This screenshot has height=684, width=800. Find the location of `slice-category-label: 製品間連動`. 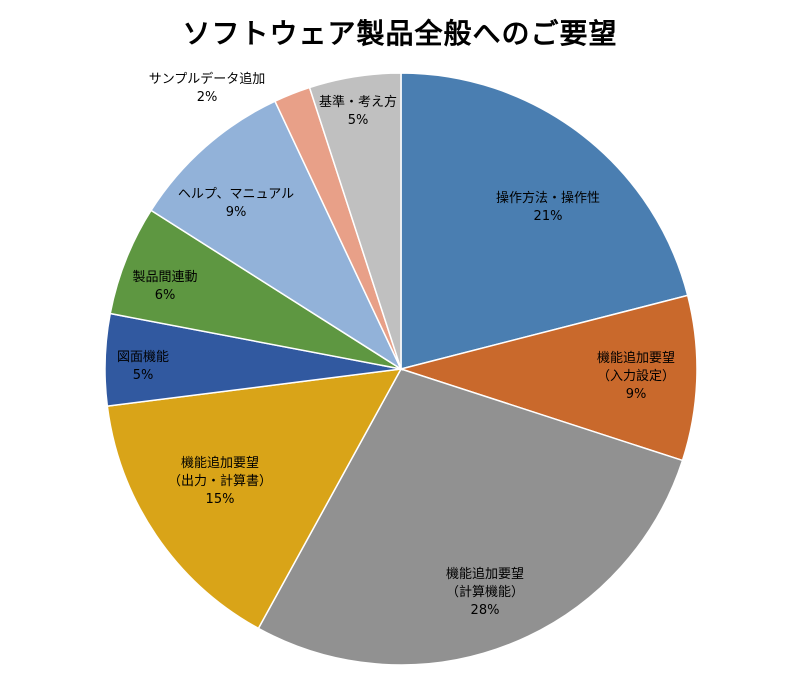

slice-category-label: 製品間連動 is located at coordinates (164, 277).